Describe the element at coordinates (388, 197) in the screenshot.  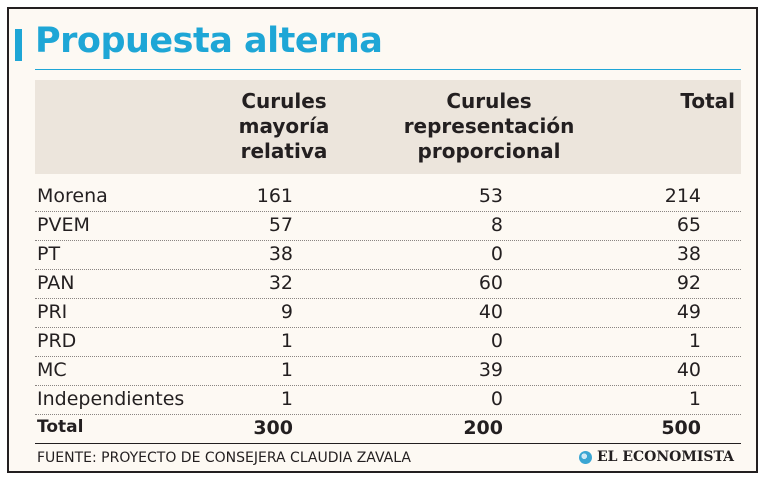
I see `table-row: Morena 161 53 214` at that location.